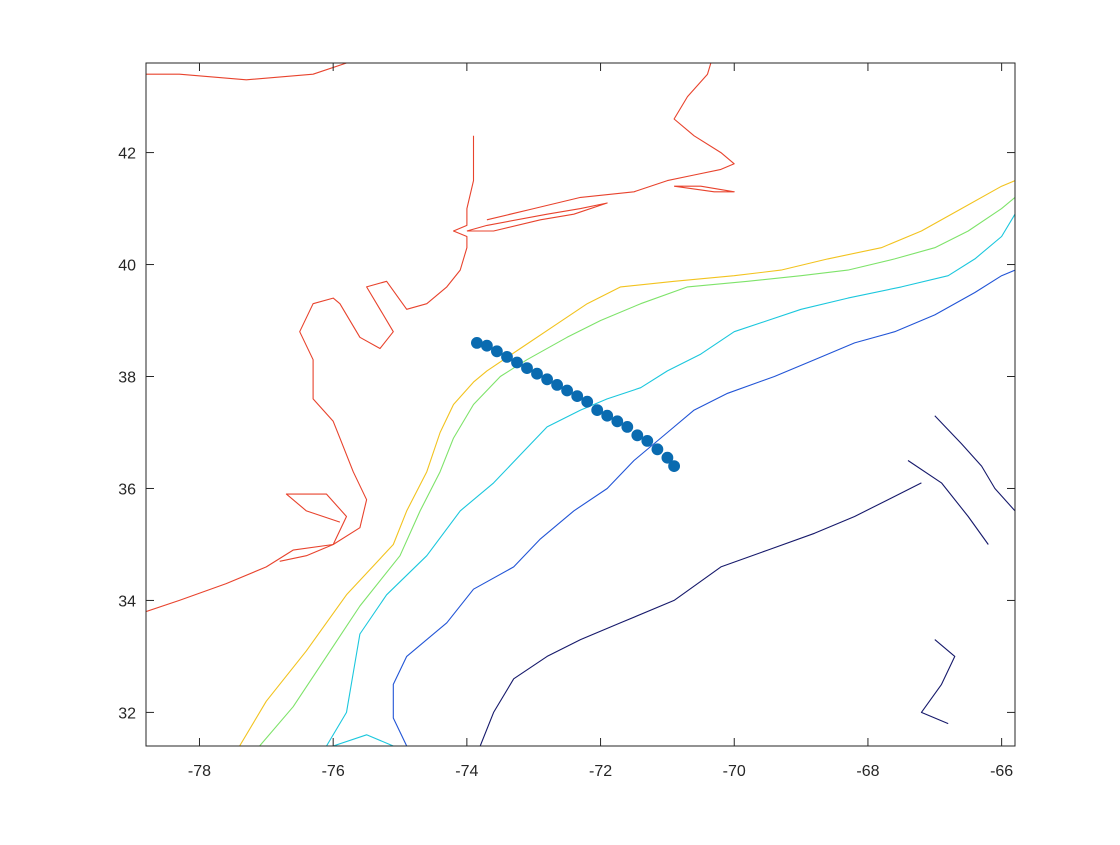 The height and width of the screenshot is (845, 1120). What do you see at coordinates (734, 771) in the screenshot?
I see `x-tick-label: -70` at bounding box center [734, 771].